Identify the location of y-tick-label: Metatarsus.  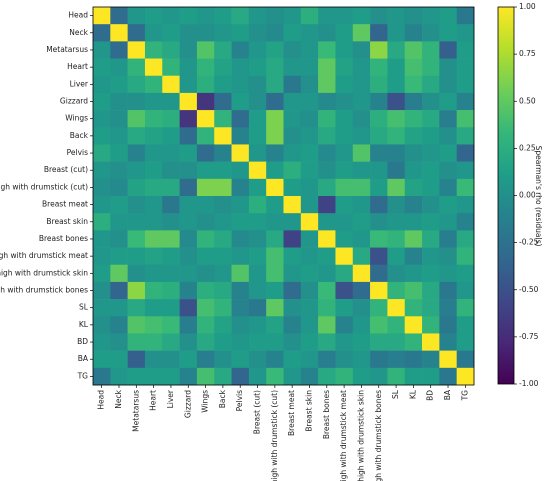
(67, 49).